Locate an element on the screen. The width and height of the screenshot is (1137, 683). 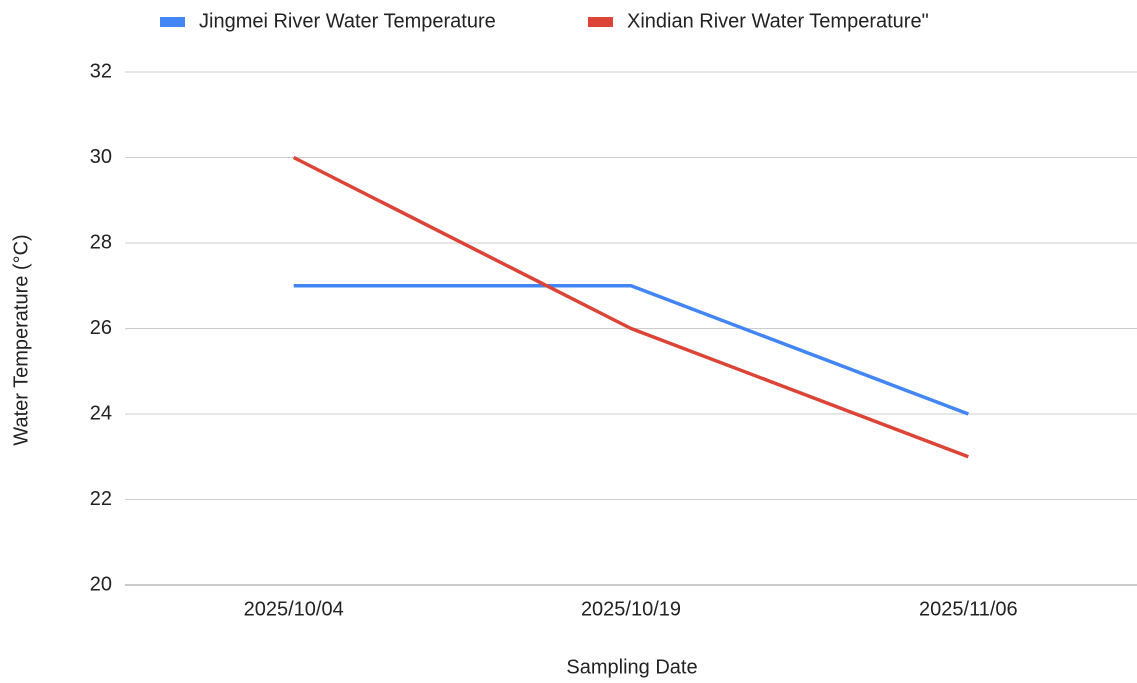
y-tick-label: 30 is located at coordinates (101, 157).